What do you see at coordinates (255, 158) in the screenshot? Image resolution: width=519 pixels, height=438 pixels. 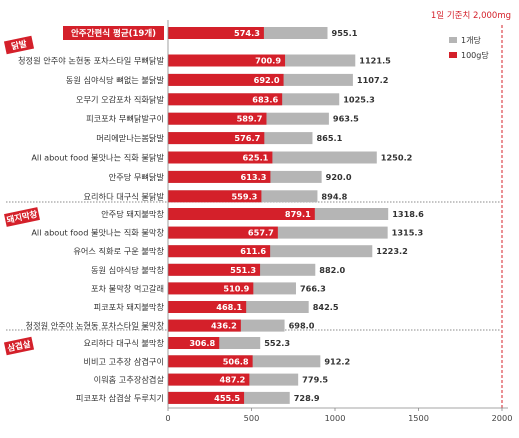 I see `row-value-per-100g: 625.1` at bounding box center [255, 158].